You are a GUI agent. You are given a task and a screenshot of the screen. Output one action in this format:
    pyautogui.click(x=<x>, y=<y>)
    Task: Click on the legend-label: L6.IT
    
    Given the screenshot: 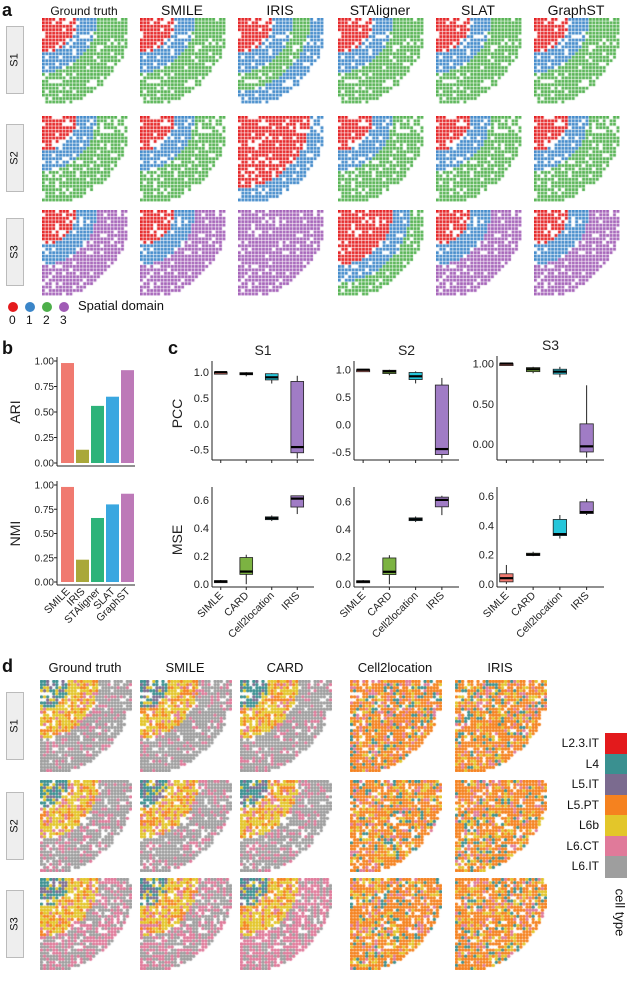 What is the action you would take?
    pyautogui.click(x=585, y=866)
    